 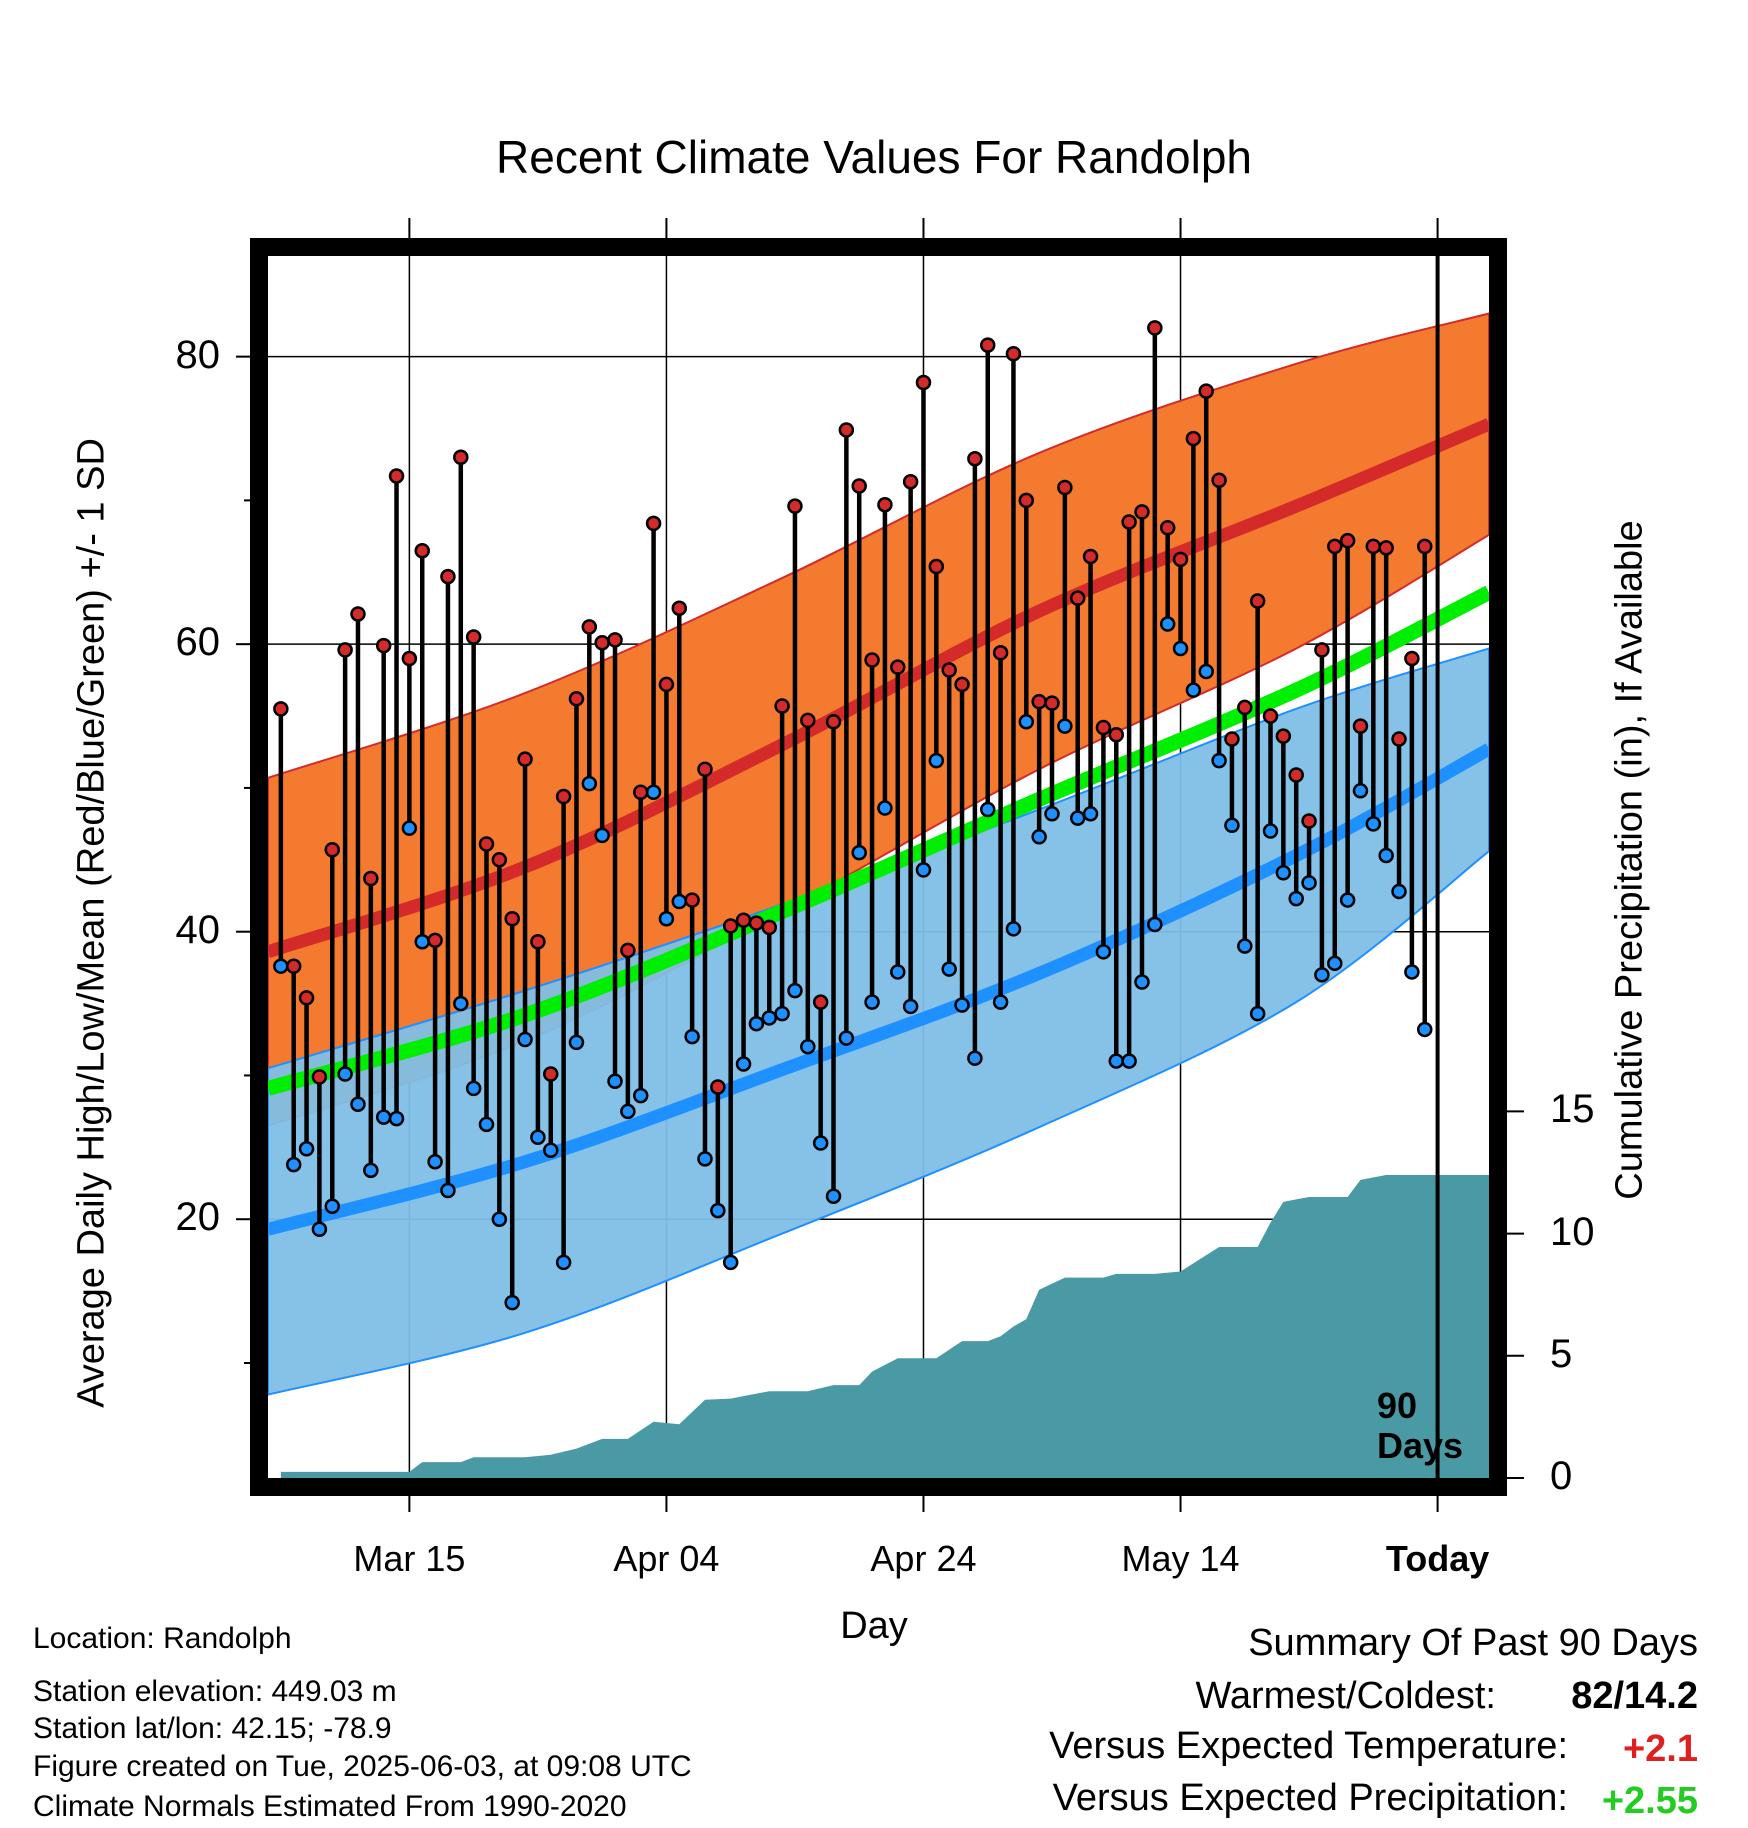 What do you see at coordinates (1634, 1696) in the screenshot?
I see `summary-warmest-coldest-value: 82/14.2` at bounding box center [1634, 1696].